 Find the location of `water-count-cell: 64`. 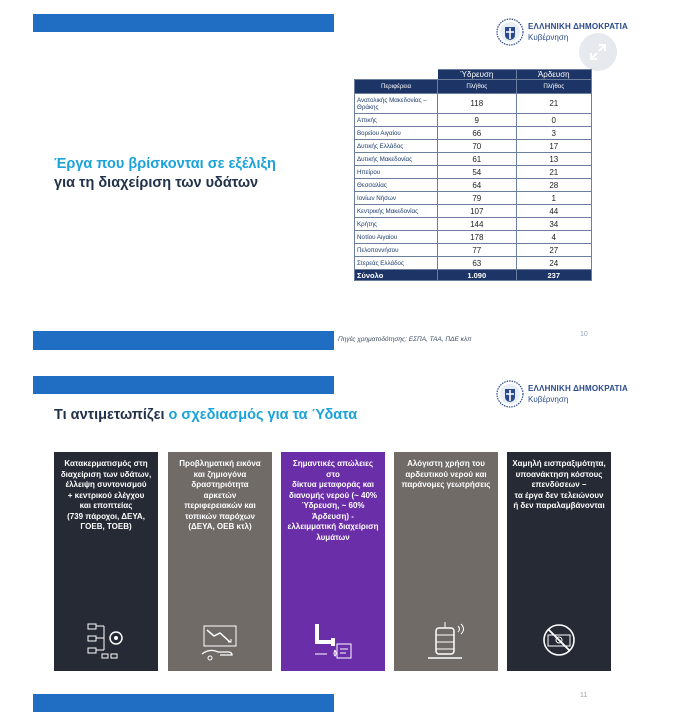

water-count-cell: 64 is located at coordinates (477, 185).